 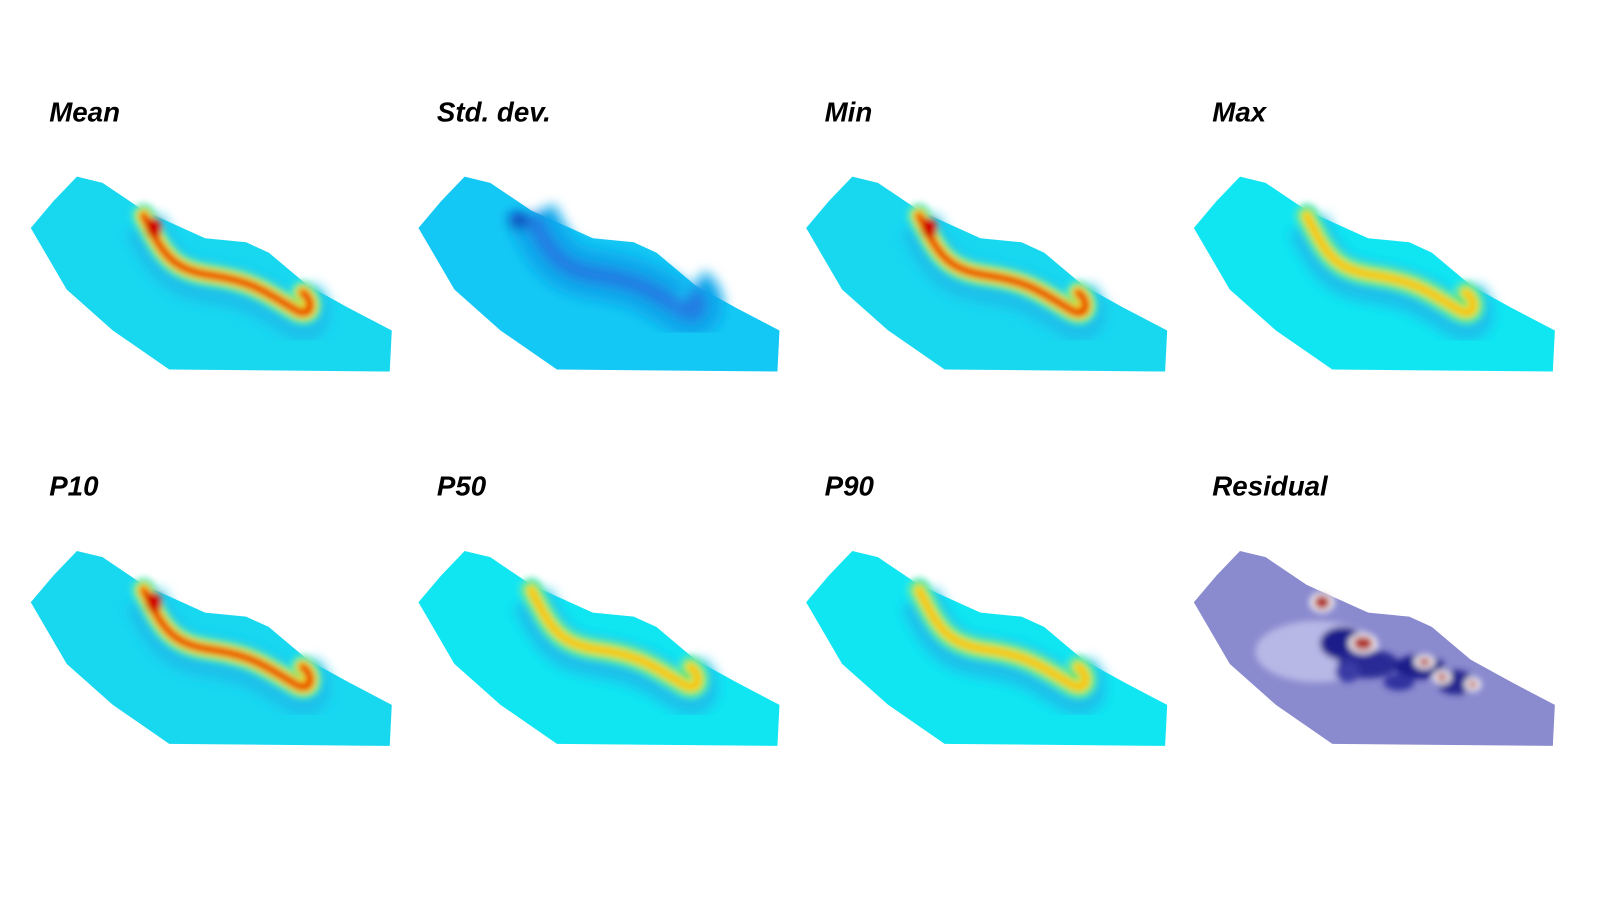 What do you see at coordinates (1239, 111) in the screenshot?
I see `panel-title: Max` at bounding box center [1239, 111].